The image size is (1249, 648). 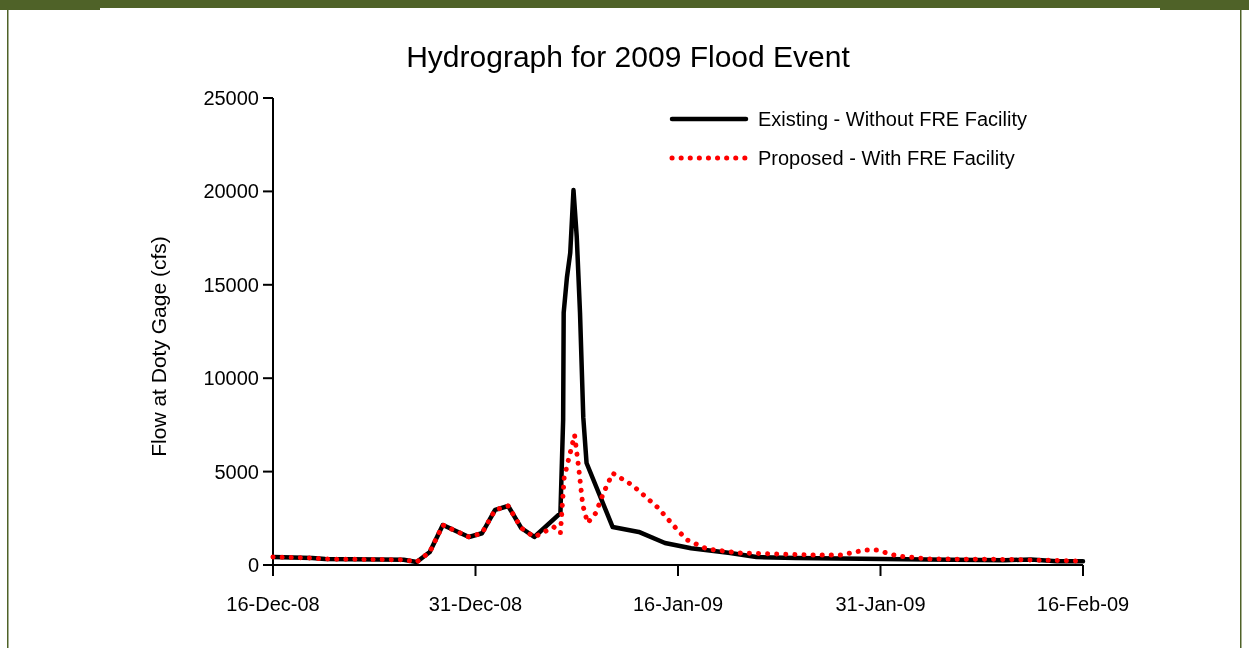 I want to click on y-axis-title: Flow at Doty Gage (cfs), so click(x=158, y=346).